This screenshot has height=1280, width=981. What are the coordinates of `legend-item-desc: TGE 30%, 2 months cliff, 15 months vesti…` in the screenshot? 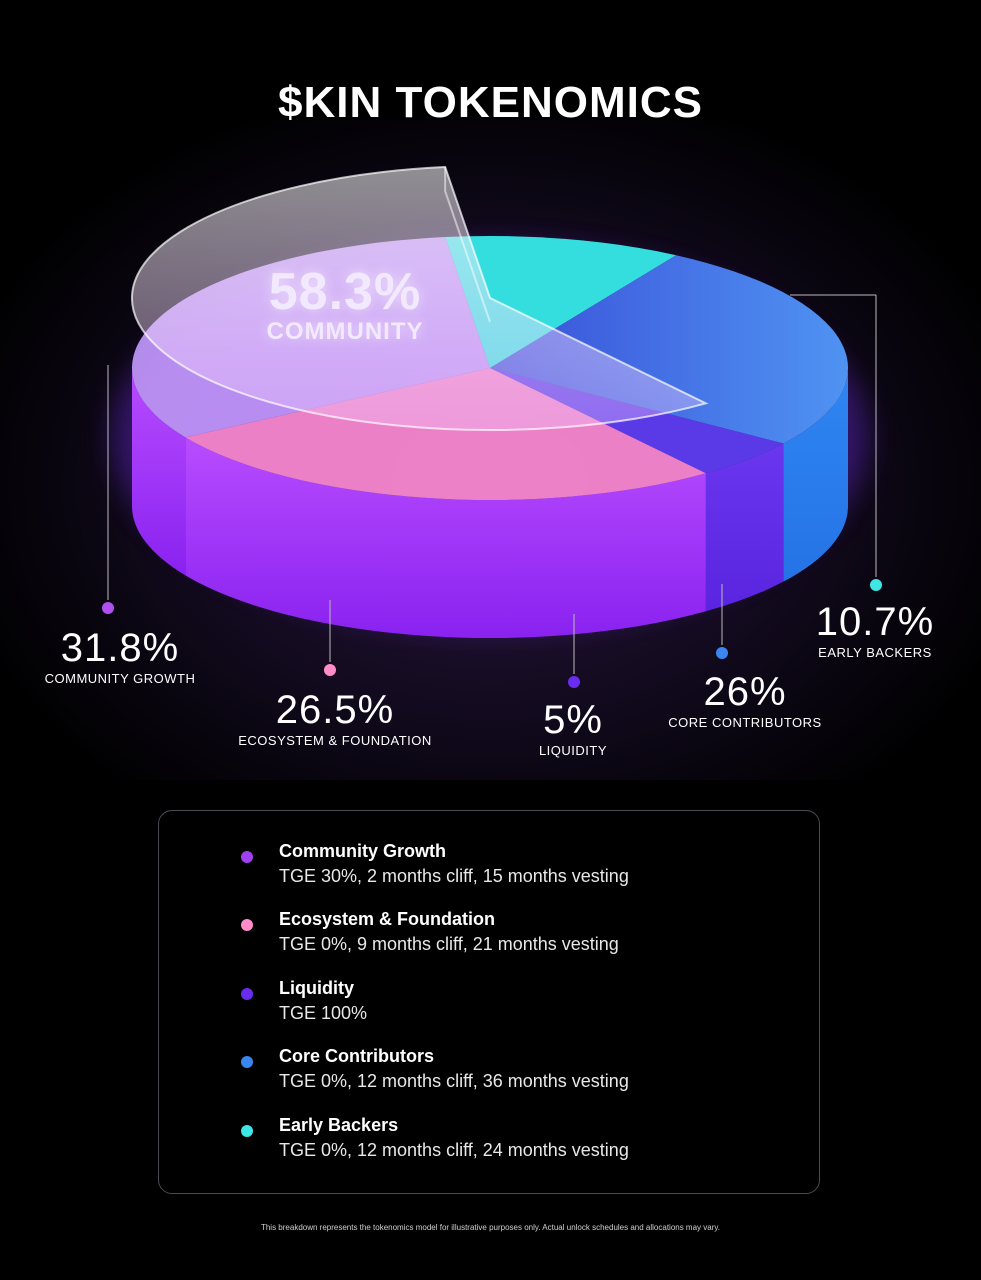 It's located at (454, 876).